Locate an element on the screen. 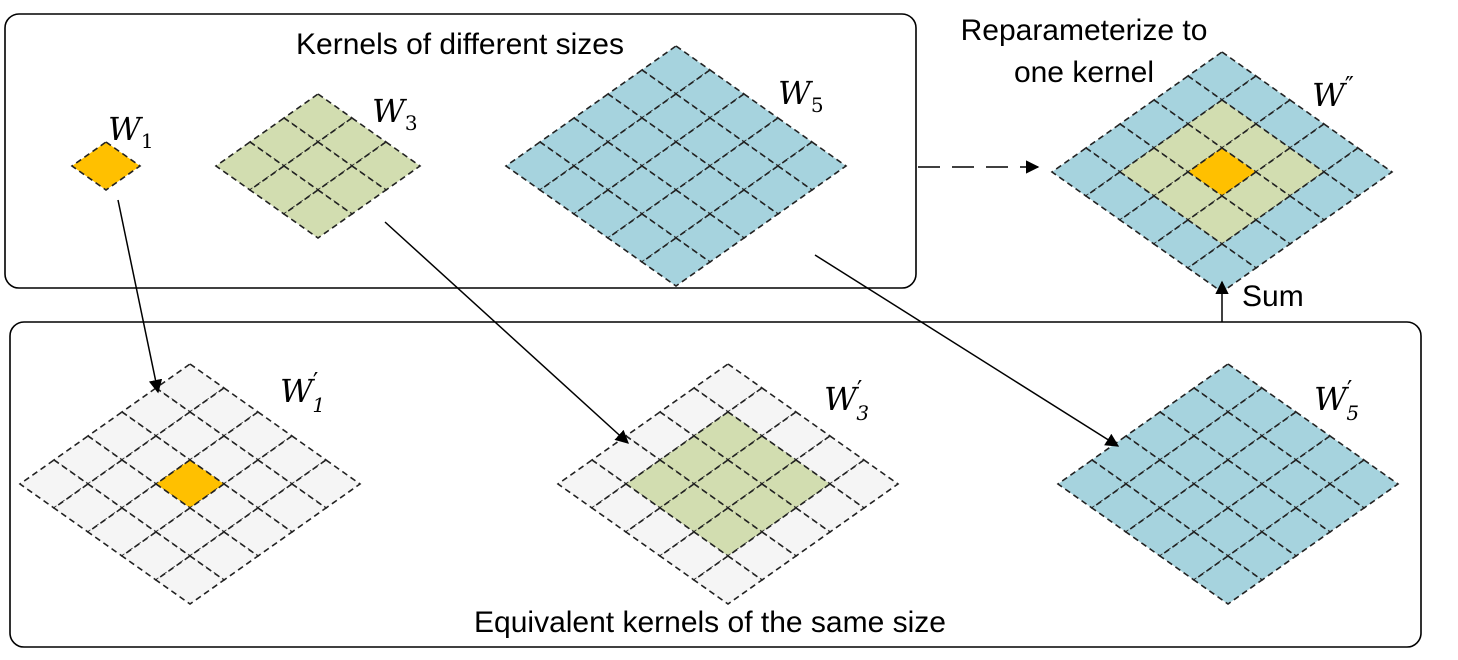 The image size is (1458, 660). kernel-label-text: W′ 1 is located at coordinates (302, 392).